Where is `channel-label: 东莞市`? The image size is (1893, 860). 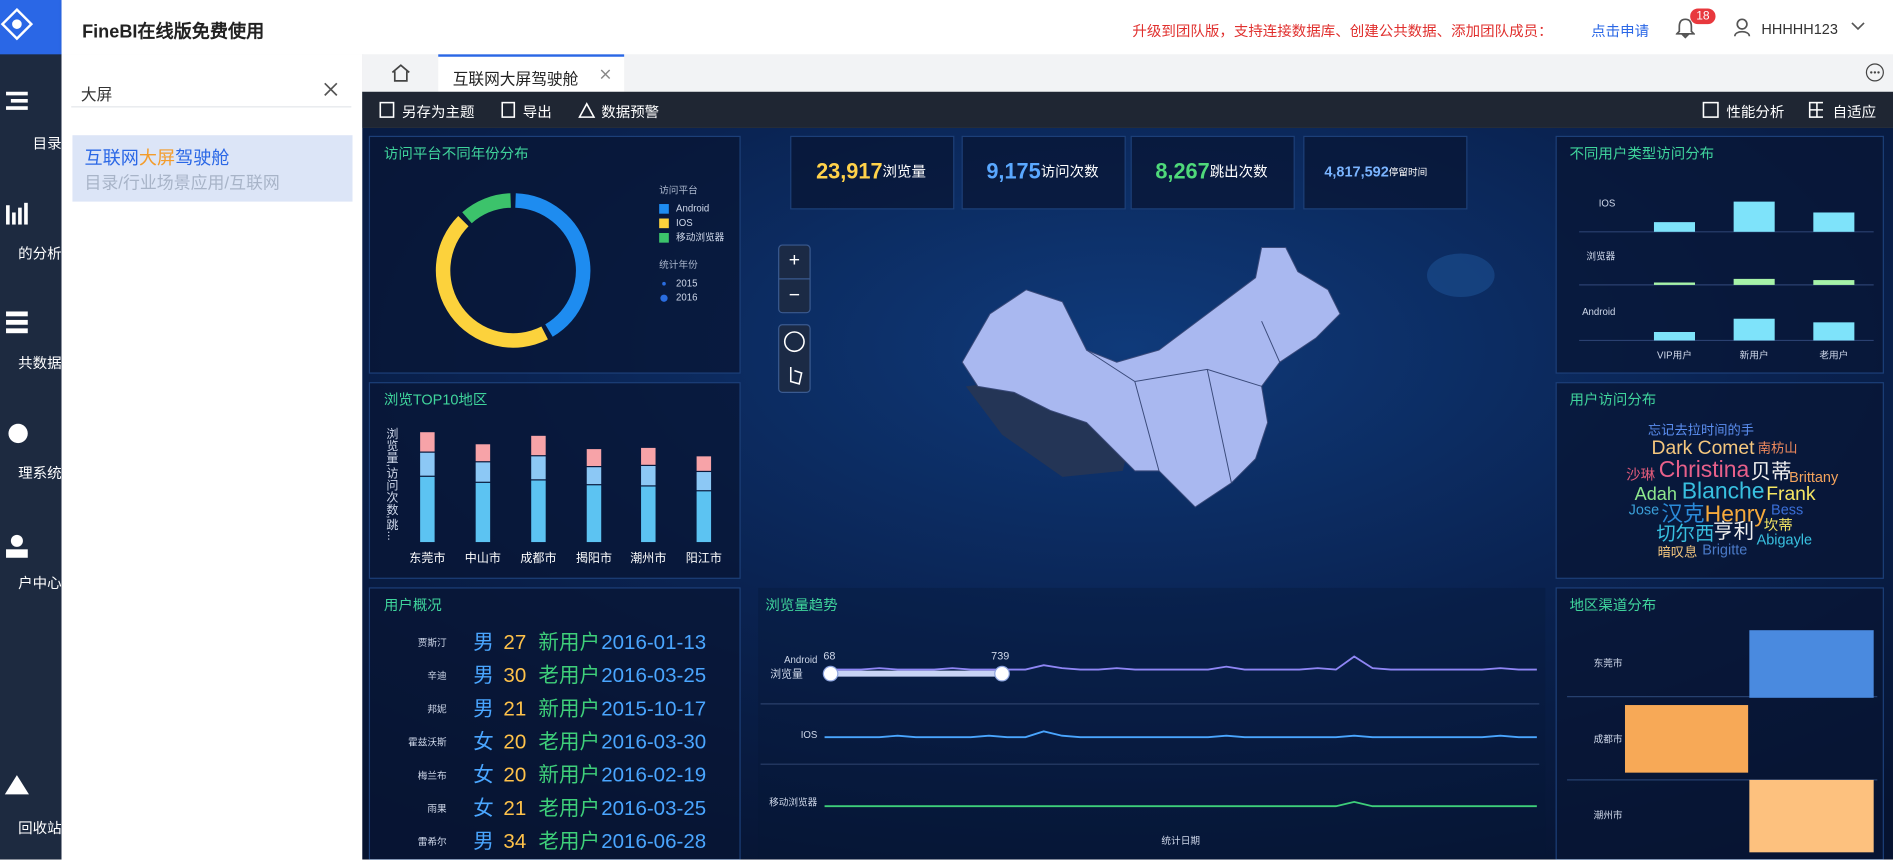 channel-label: 东莞市 is located at coordinates (1608, 664).